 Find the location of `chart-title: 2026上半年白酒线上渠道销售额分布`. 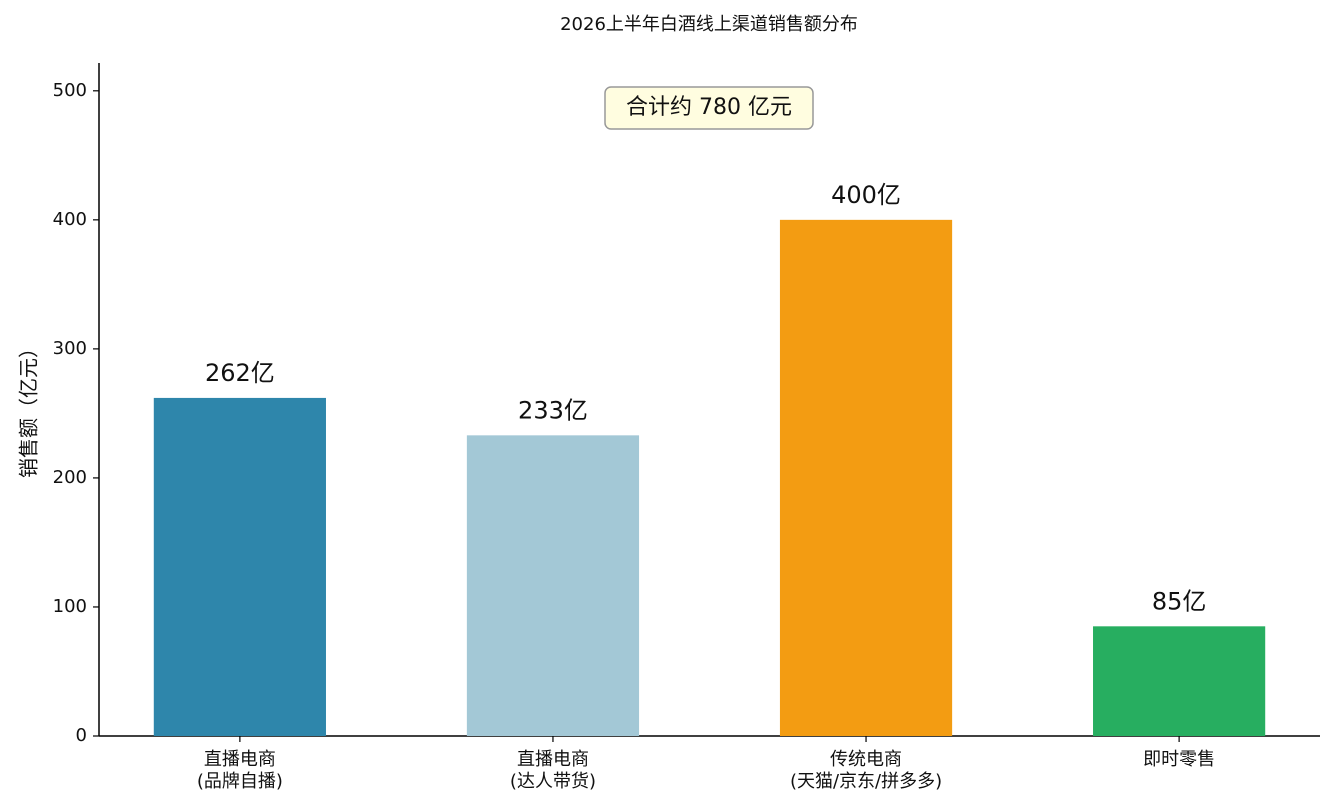

chart-title: 2026上半年白酒线上渠道销售额分布 is located at coordinates (709, 24).